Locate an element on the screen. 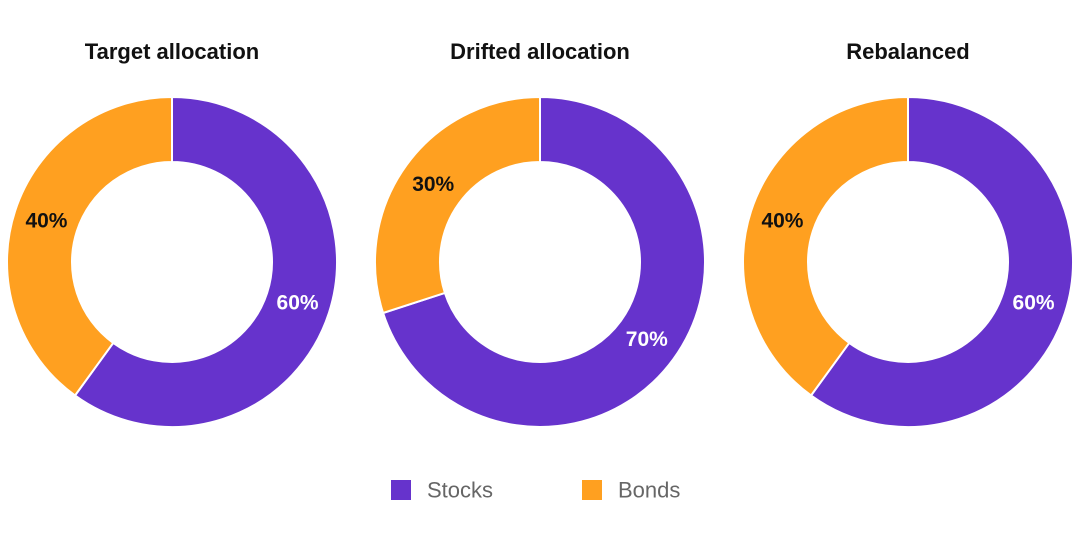 This screenshot has width=1080, height=536. chart-title: Target allocation is located at coordinates (172, 51).